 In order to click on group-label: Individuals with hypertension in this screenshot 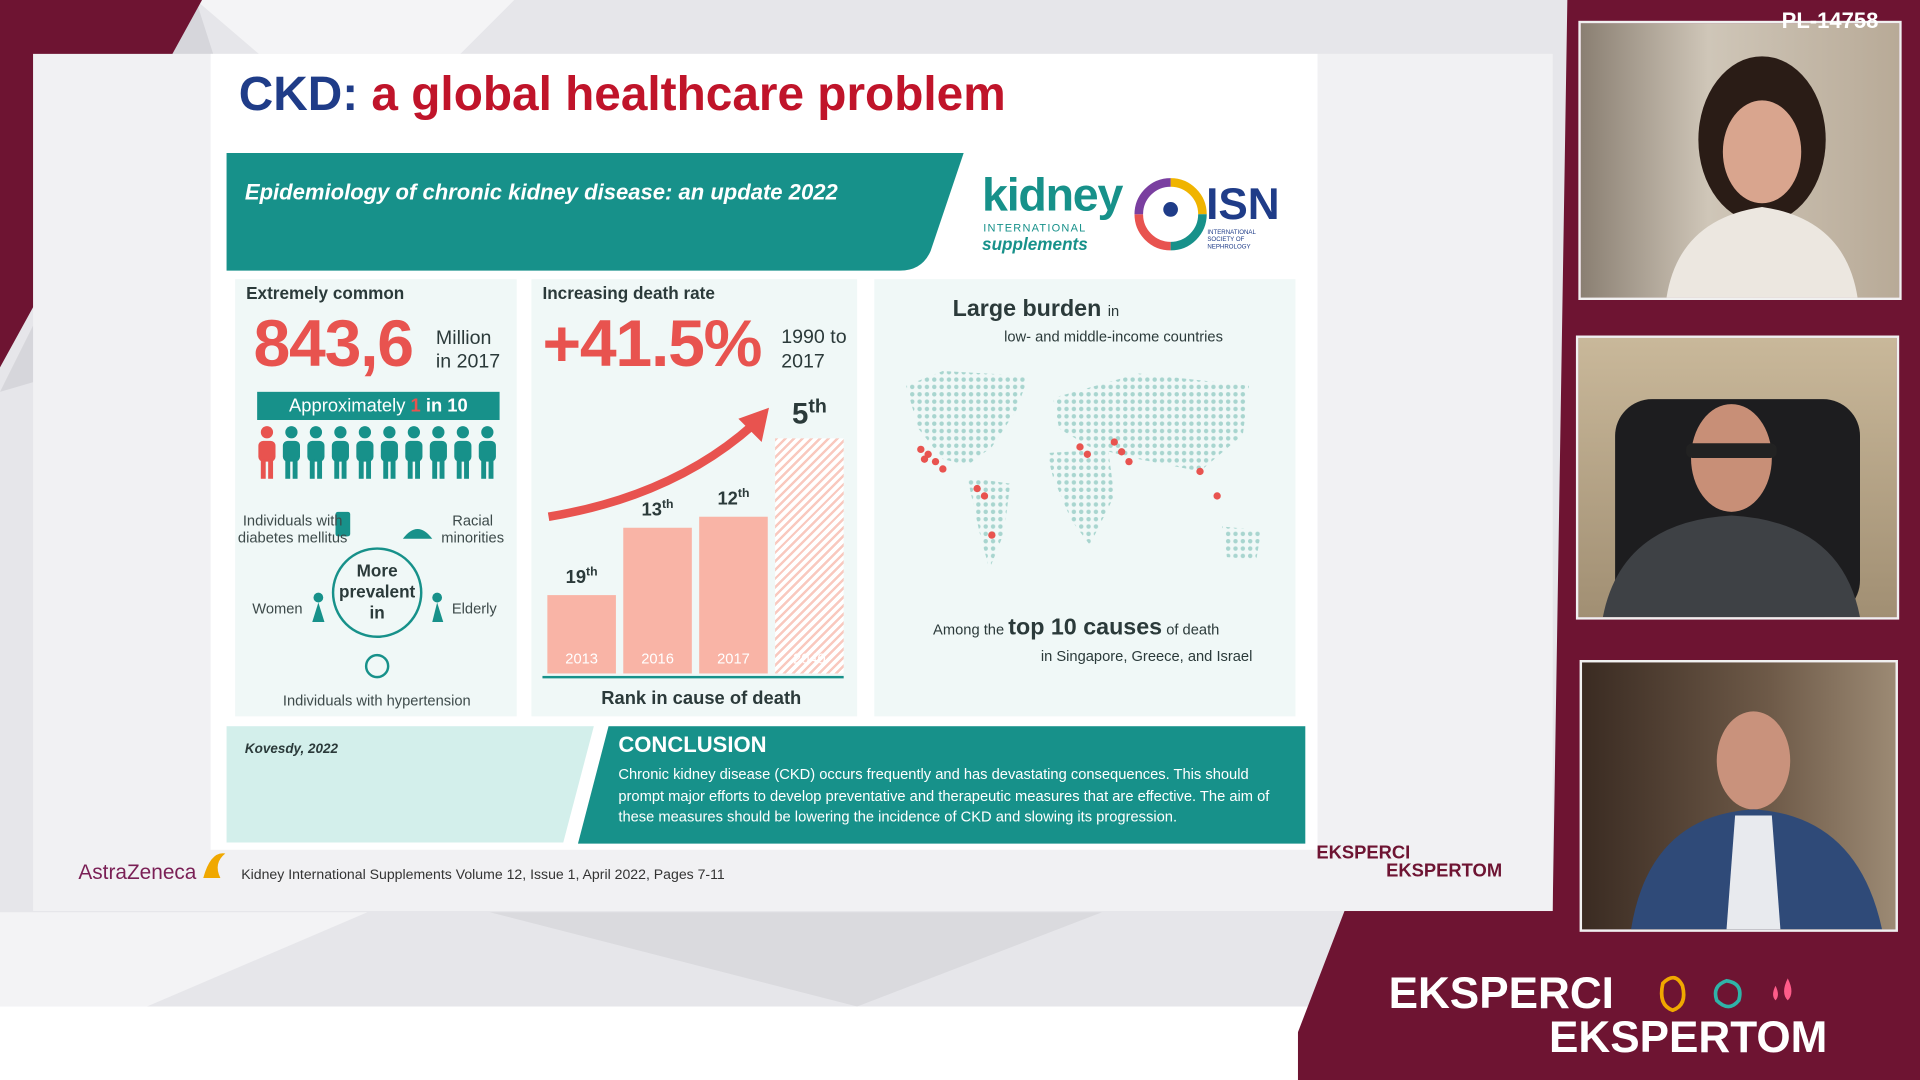, I will do `click(376, 700)`.